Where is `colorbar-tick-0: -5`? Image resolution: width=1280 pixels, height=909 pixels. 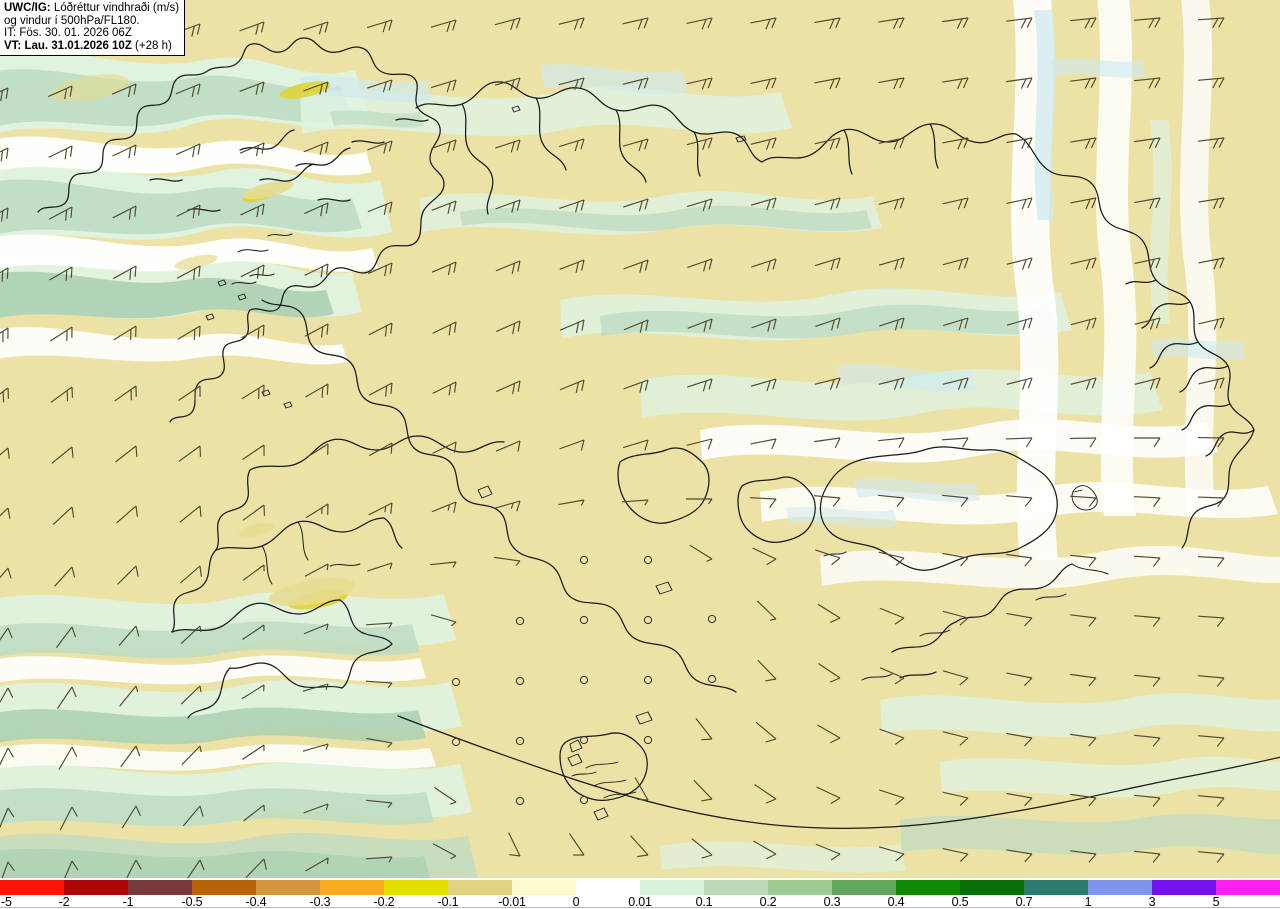
colorbar-tick-0: -5 is located at coordinates (6, 902).